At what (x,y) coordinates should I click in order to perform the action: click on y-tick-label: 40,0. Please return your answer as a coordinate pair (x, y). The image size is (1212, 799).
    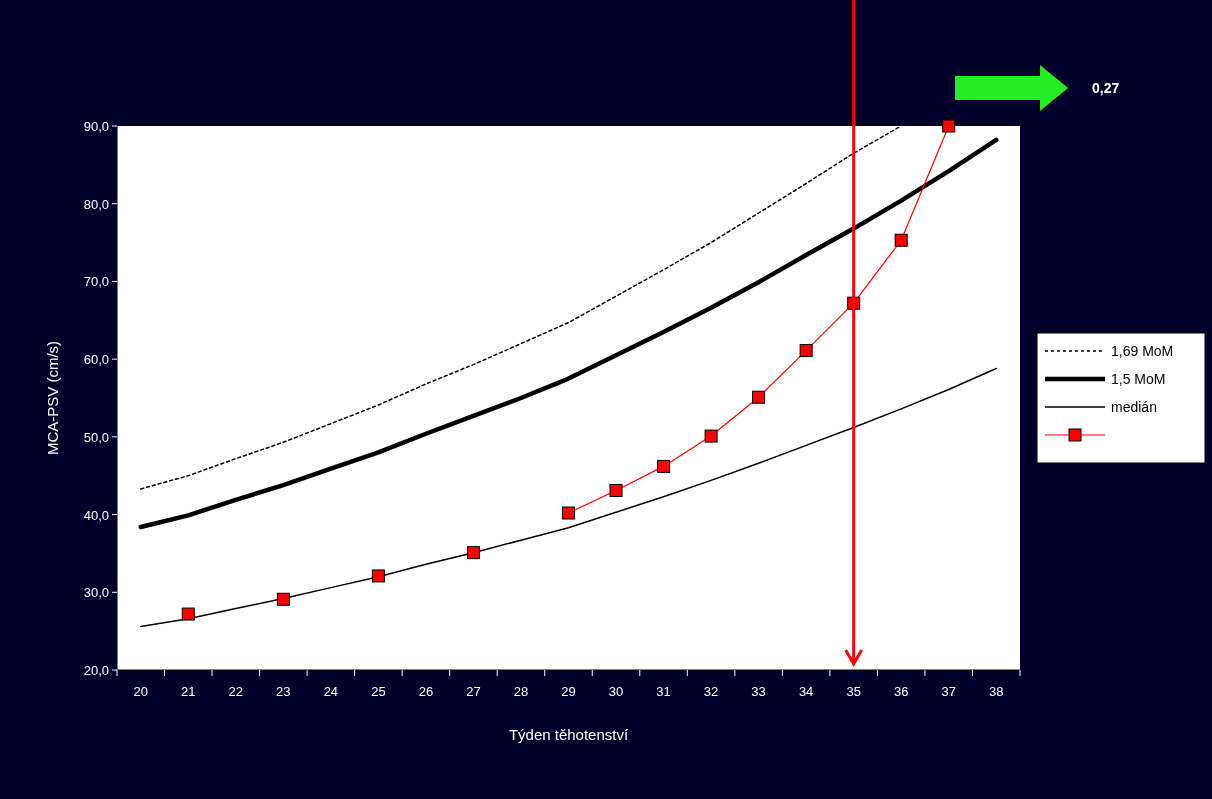
    Looking at the image, I should click on (96, 515).